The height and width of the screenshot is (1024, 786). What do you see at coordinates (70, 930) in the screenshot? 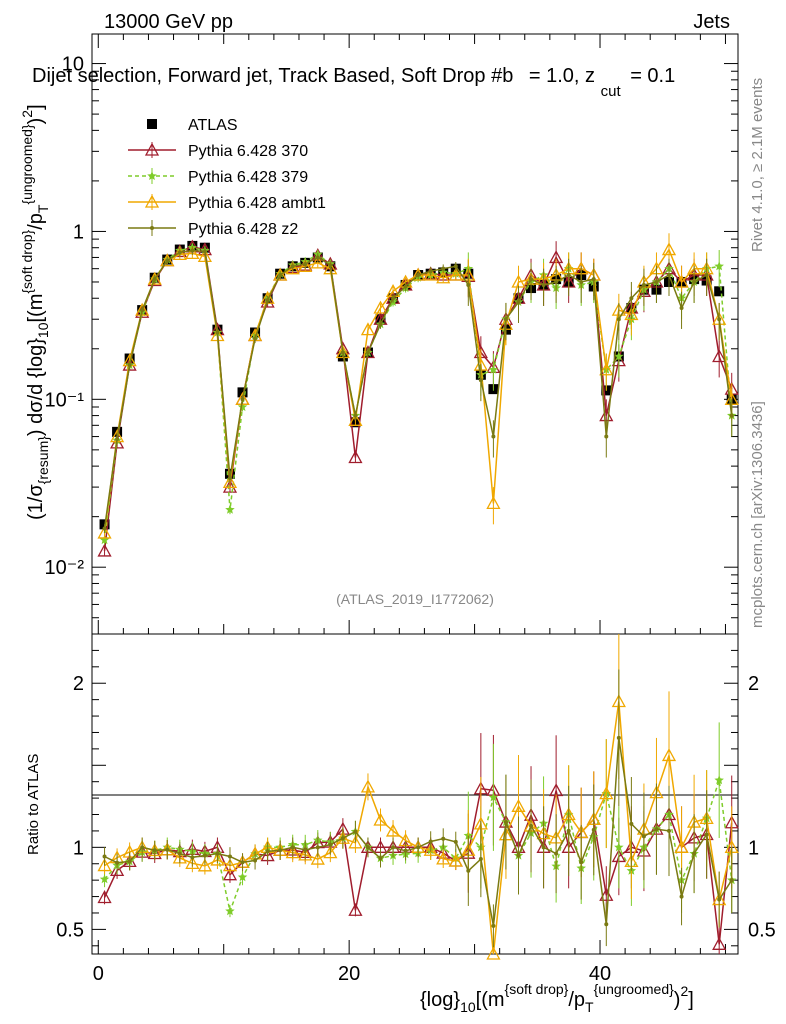
I see `y-tick-label-ratio: 0.5` at bounding box center [70, 930].